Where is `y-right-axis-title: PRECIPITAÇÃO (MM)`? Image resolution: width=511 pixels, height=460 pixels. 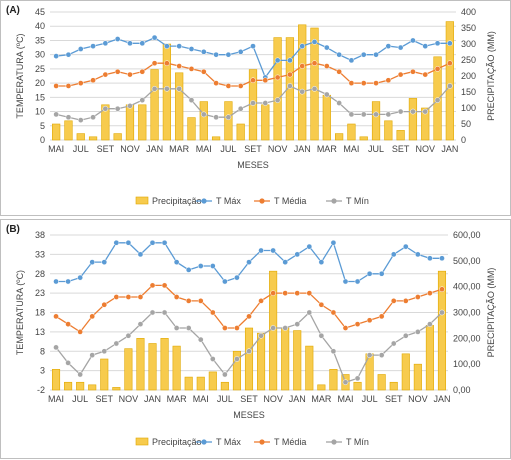 y-right-axis-title: PRECIPITAÇÃO (MM) is located at coordinates (491, 313).